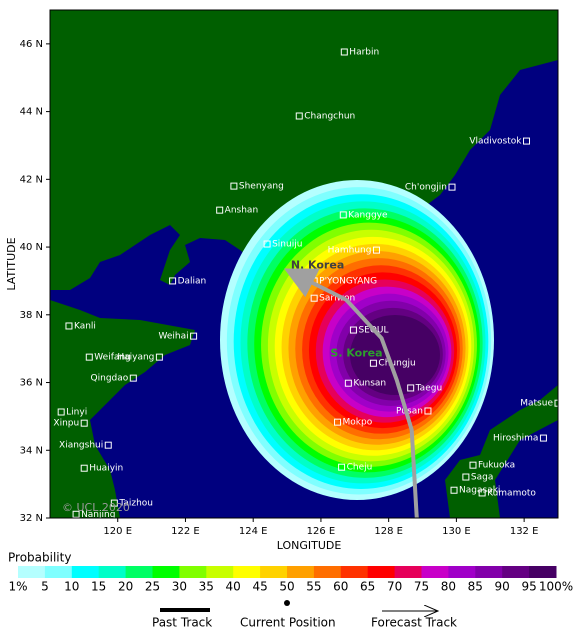 This screenshot has width=580, height=639. Describe the element at coordinates (117, 531) in the screenshot. I see `x-tick-label: 120 E` at that location.